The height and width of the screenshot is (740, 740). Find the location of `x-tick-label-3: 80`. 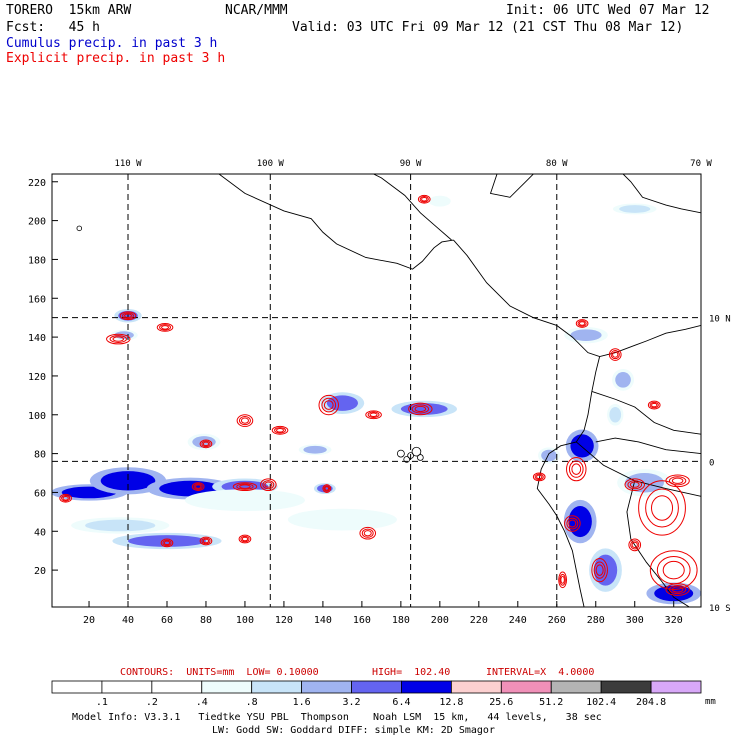

x-tick-label-3: 80 is located at coordinates (206, 620).